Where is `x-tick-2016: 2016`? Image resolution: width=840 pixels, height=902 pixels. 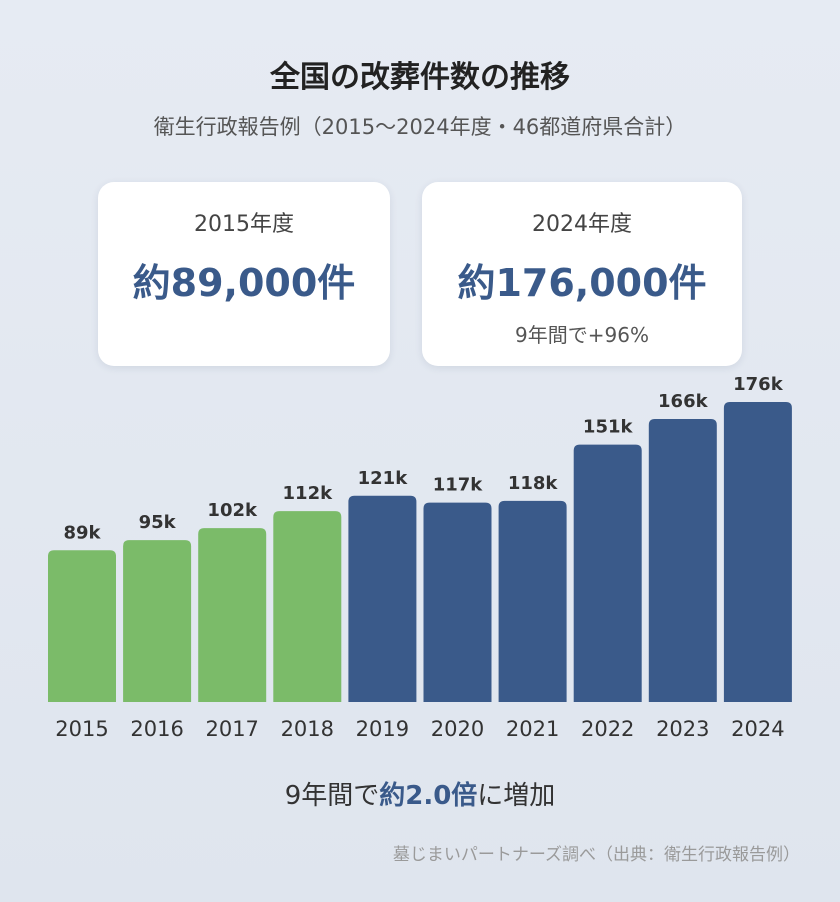 x-tick-2016: 2016 is located at coordinates (156, 729).